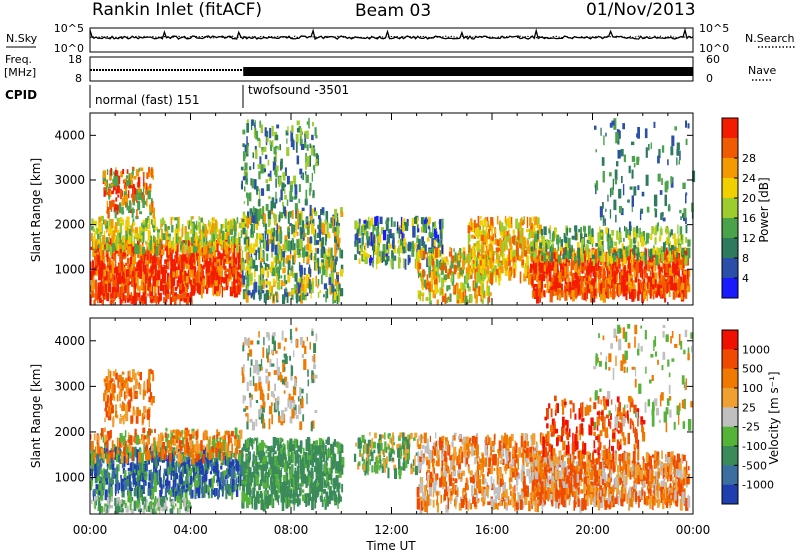  What do you see at coordinates (756, 349) in the screenshot?
I see `velocity-colorbar-tick: 1000` at bounding box center [756, 349].